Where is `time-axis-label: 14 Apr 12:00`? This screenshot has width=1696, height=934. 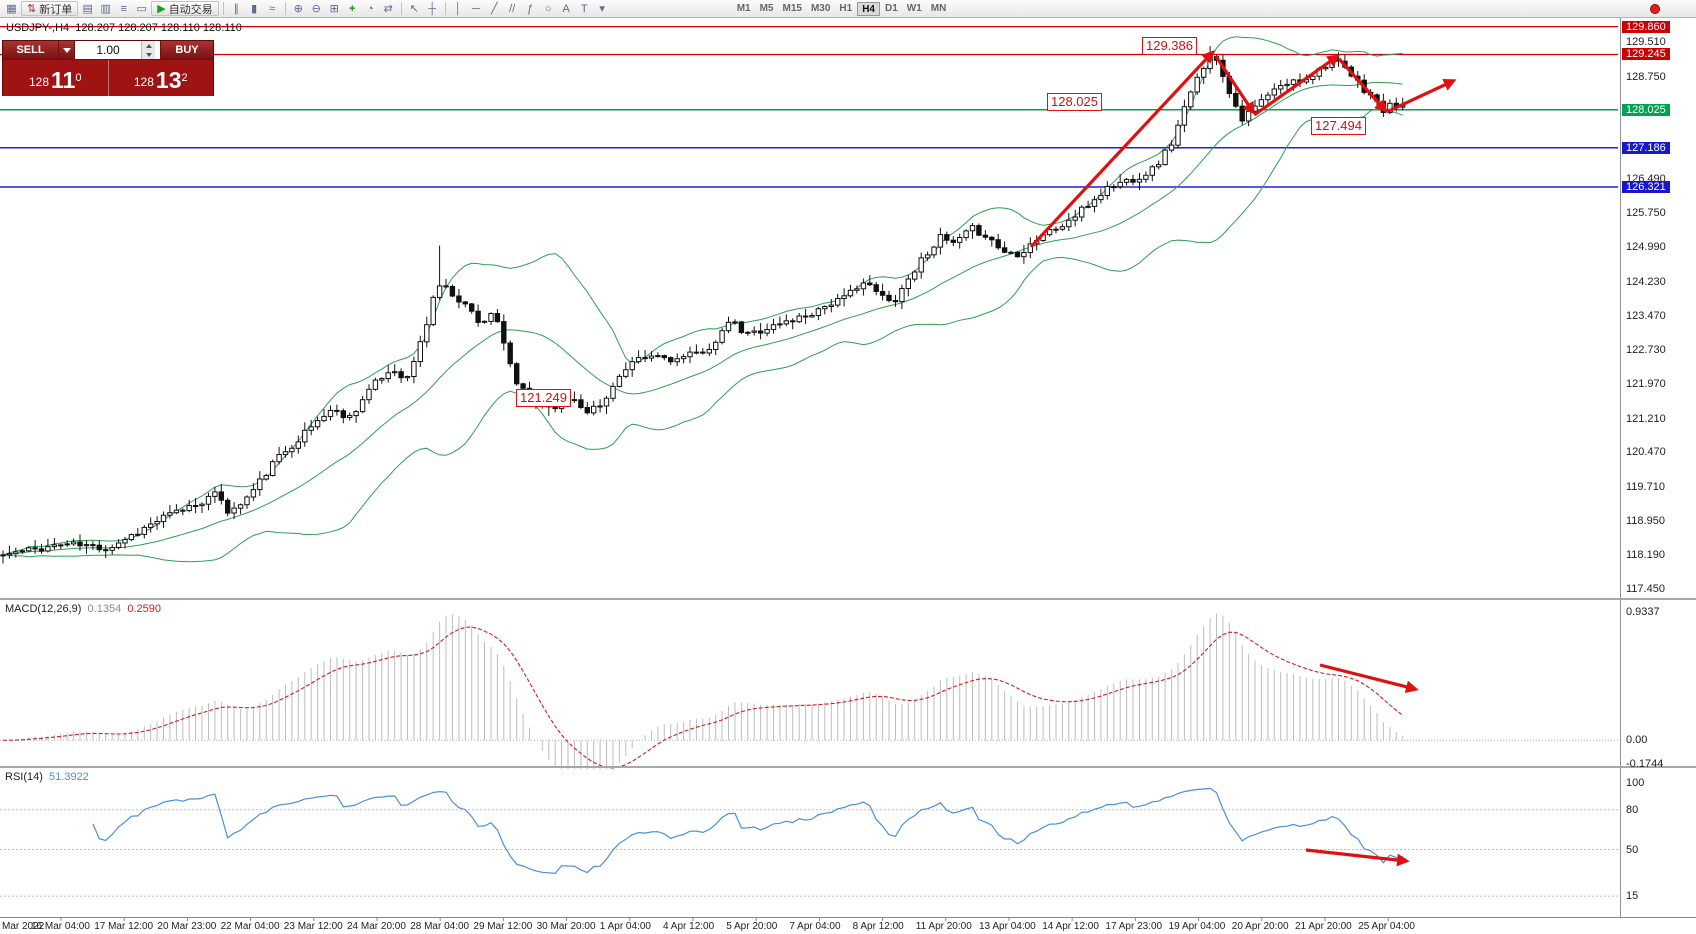 time-axis-label: 14 Apr 12:00 is located at coordinates (1070, 926).